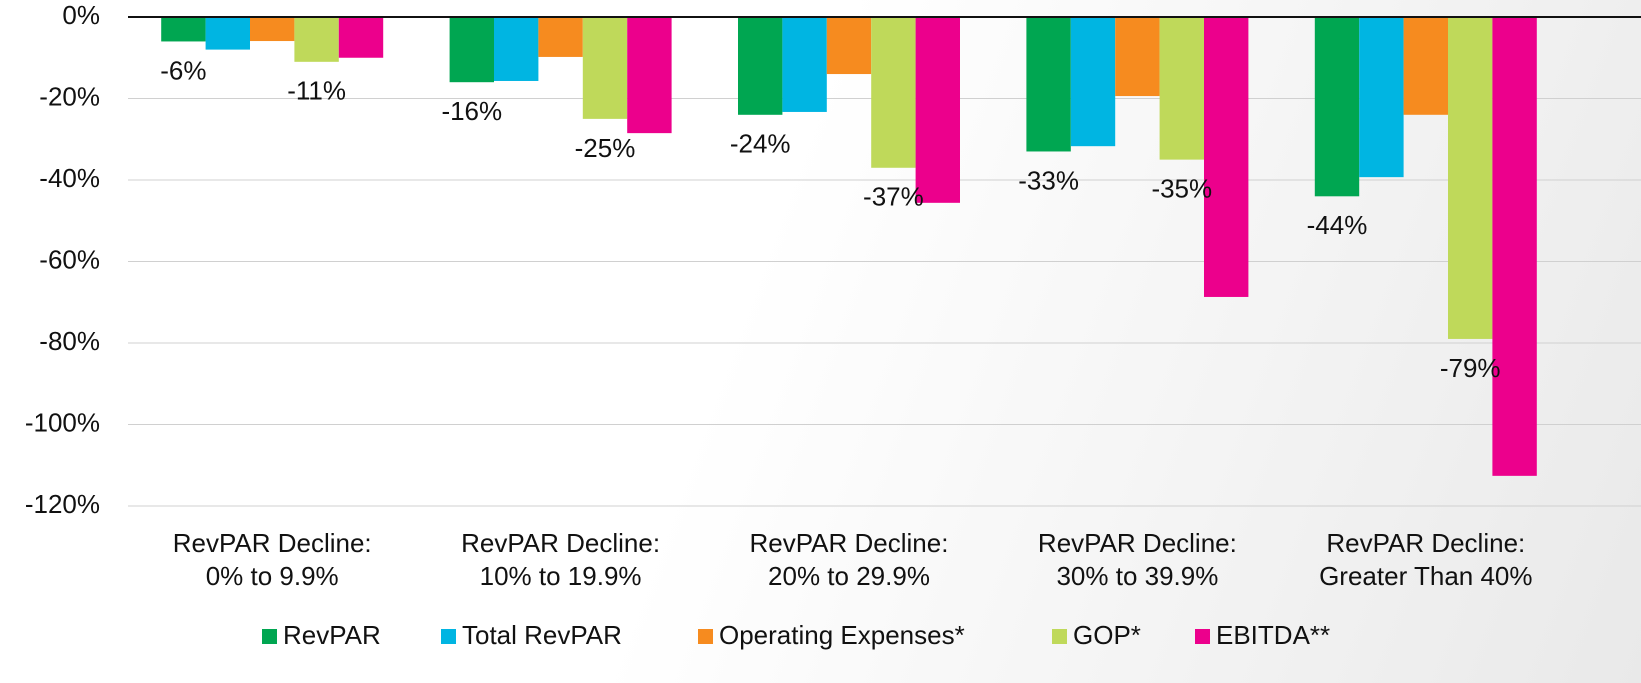 The width and height of the screenshot is (1641, 683). What do you see at coordinates (62, 504) in the screenshot?
I see `y-tick-label: -120%` at bounding box center [62, 504].